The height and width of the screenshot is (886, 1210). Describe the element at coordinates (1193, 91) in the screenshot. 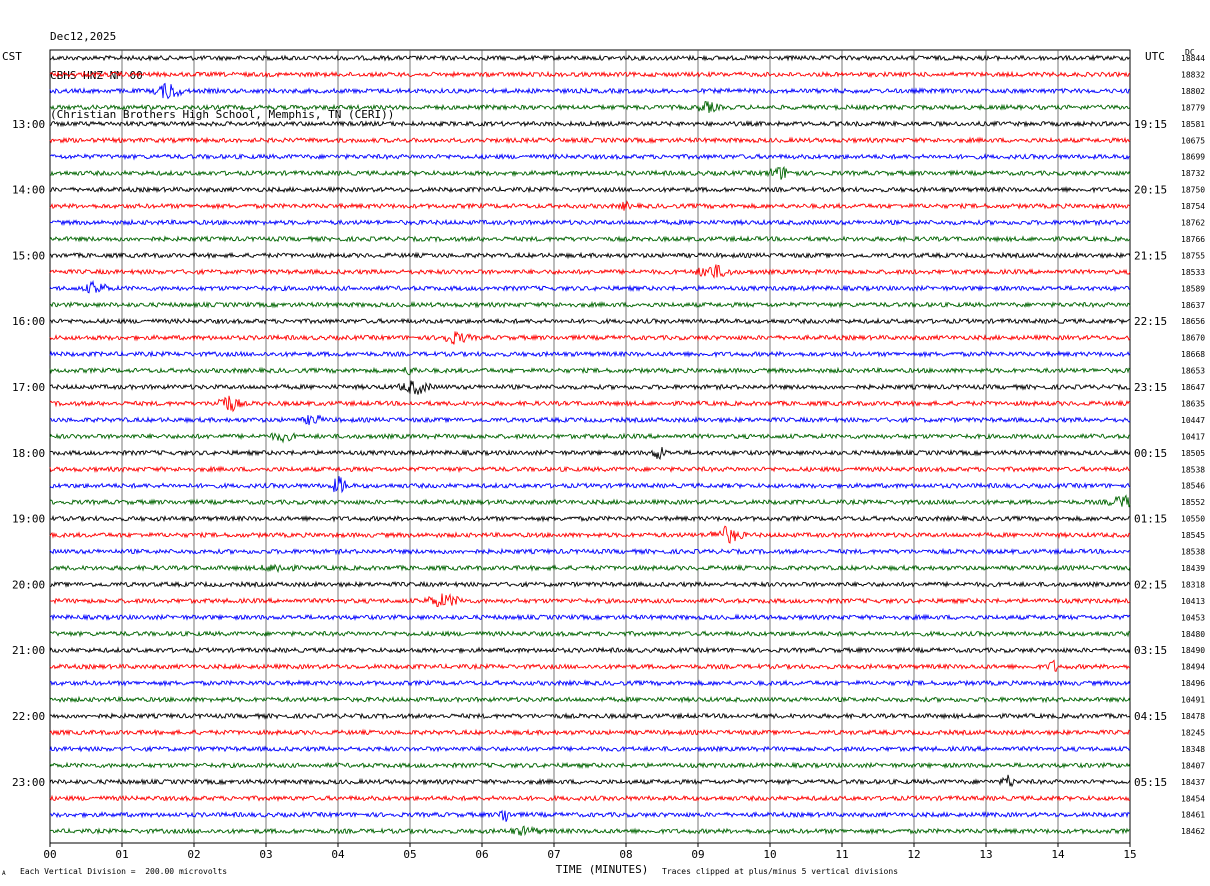

I see `dc-offset-label: 18802` at that location.